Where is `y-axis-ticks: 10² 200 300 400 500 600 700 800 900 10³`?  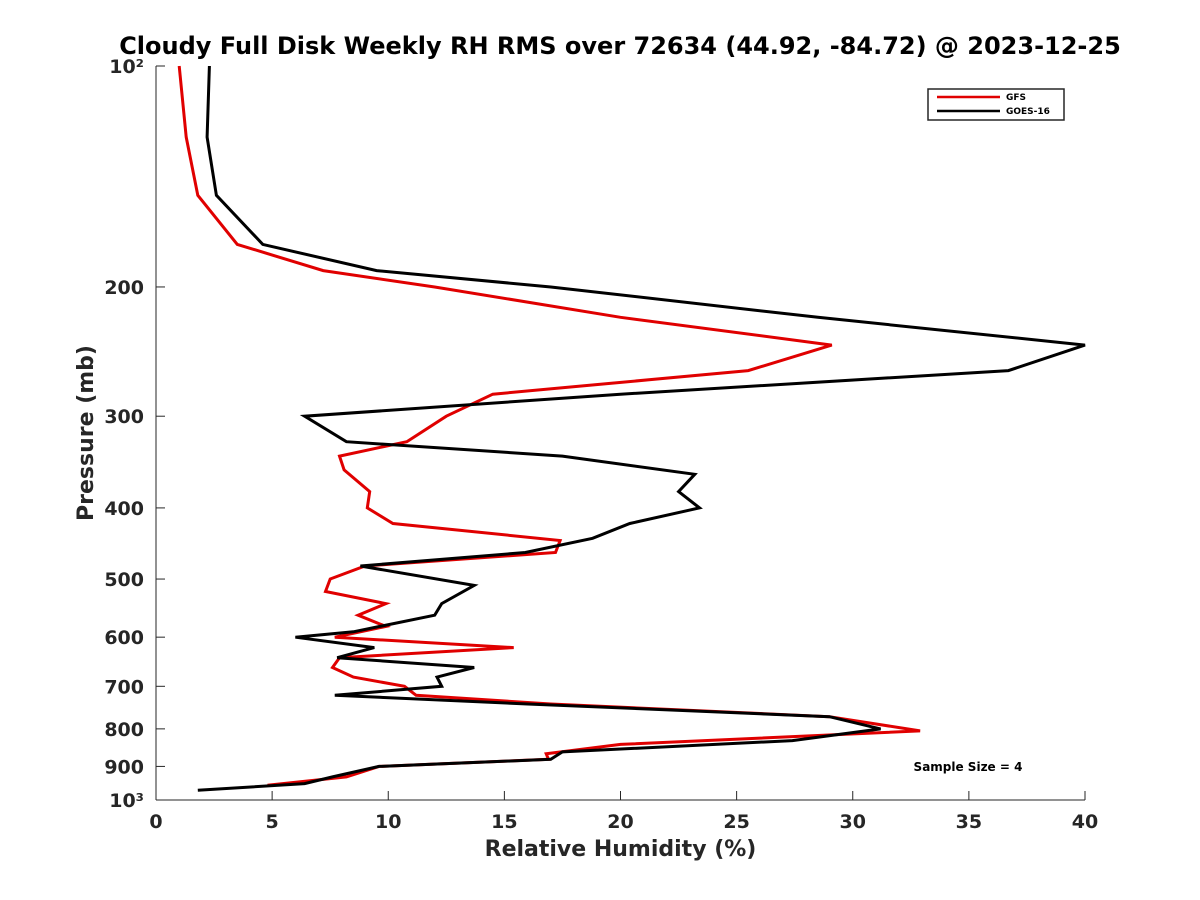 y-axis-ticks: 10² 200 300 400 500 600 700 800 900 10³ is located at coordinates (134, 434).